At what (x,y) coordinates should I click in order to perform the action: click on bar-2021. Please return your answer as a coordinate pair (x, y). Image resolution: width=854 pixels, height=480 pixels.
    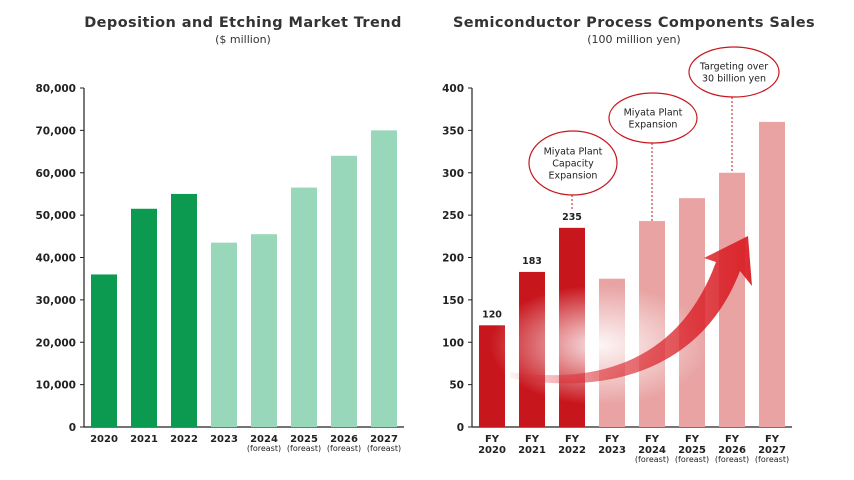
    Looking at the image, I should click on (144, 317).